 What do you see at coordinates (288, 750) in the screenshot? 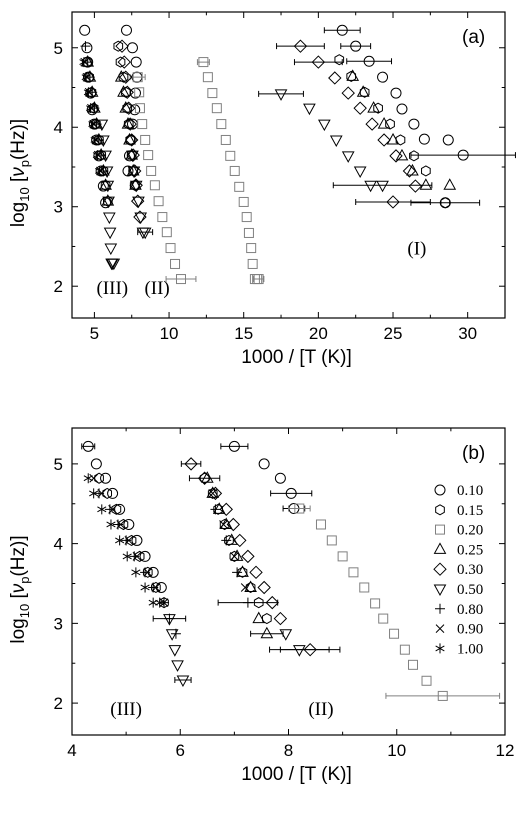
I see `x-tick-label: 8` at bounding box center [288, 750].